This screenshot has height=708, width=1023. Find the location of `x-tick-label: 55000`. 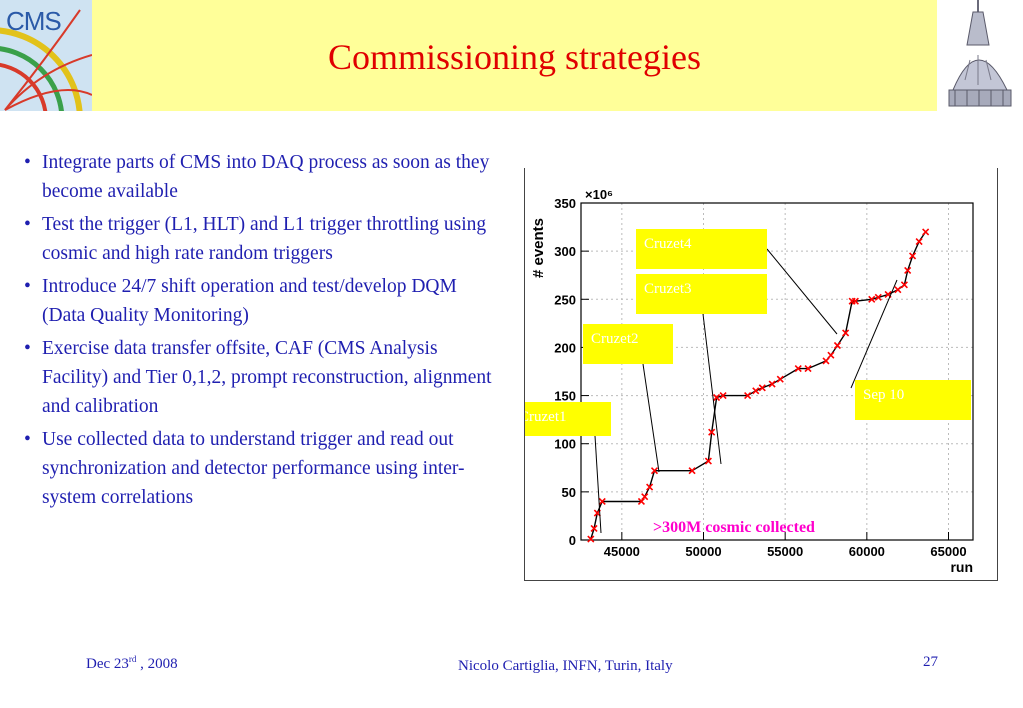

x-tick-label: 55000 is located at coordinates (785, 551).